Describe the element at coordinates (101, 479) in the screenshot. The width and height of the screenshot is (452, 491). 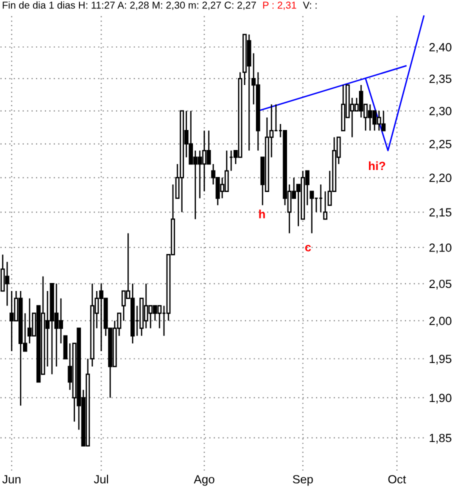
I see `x-tick-label: Jul` at that location.